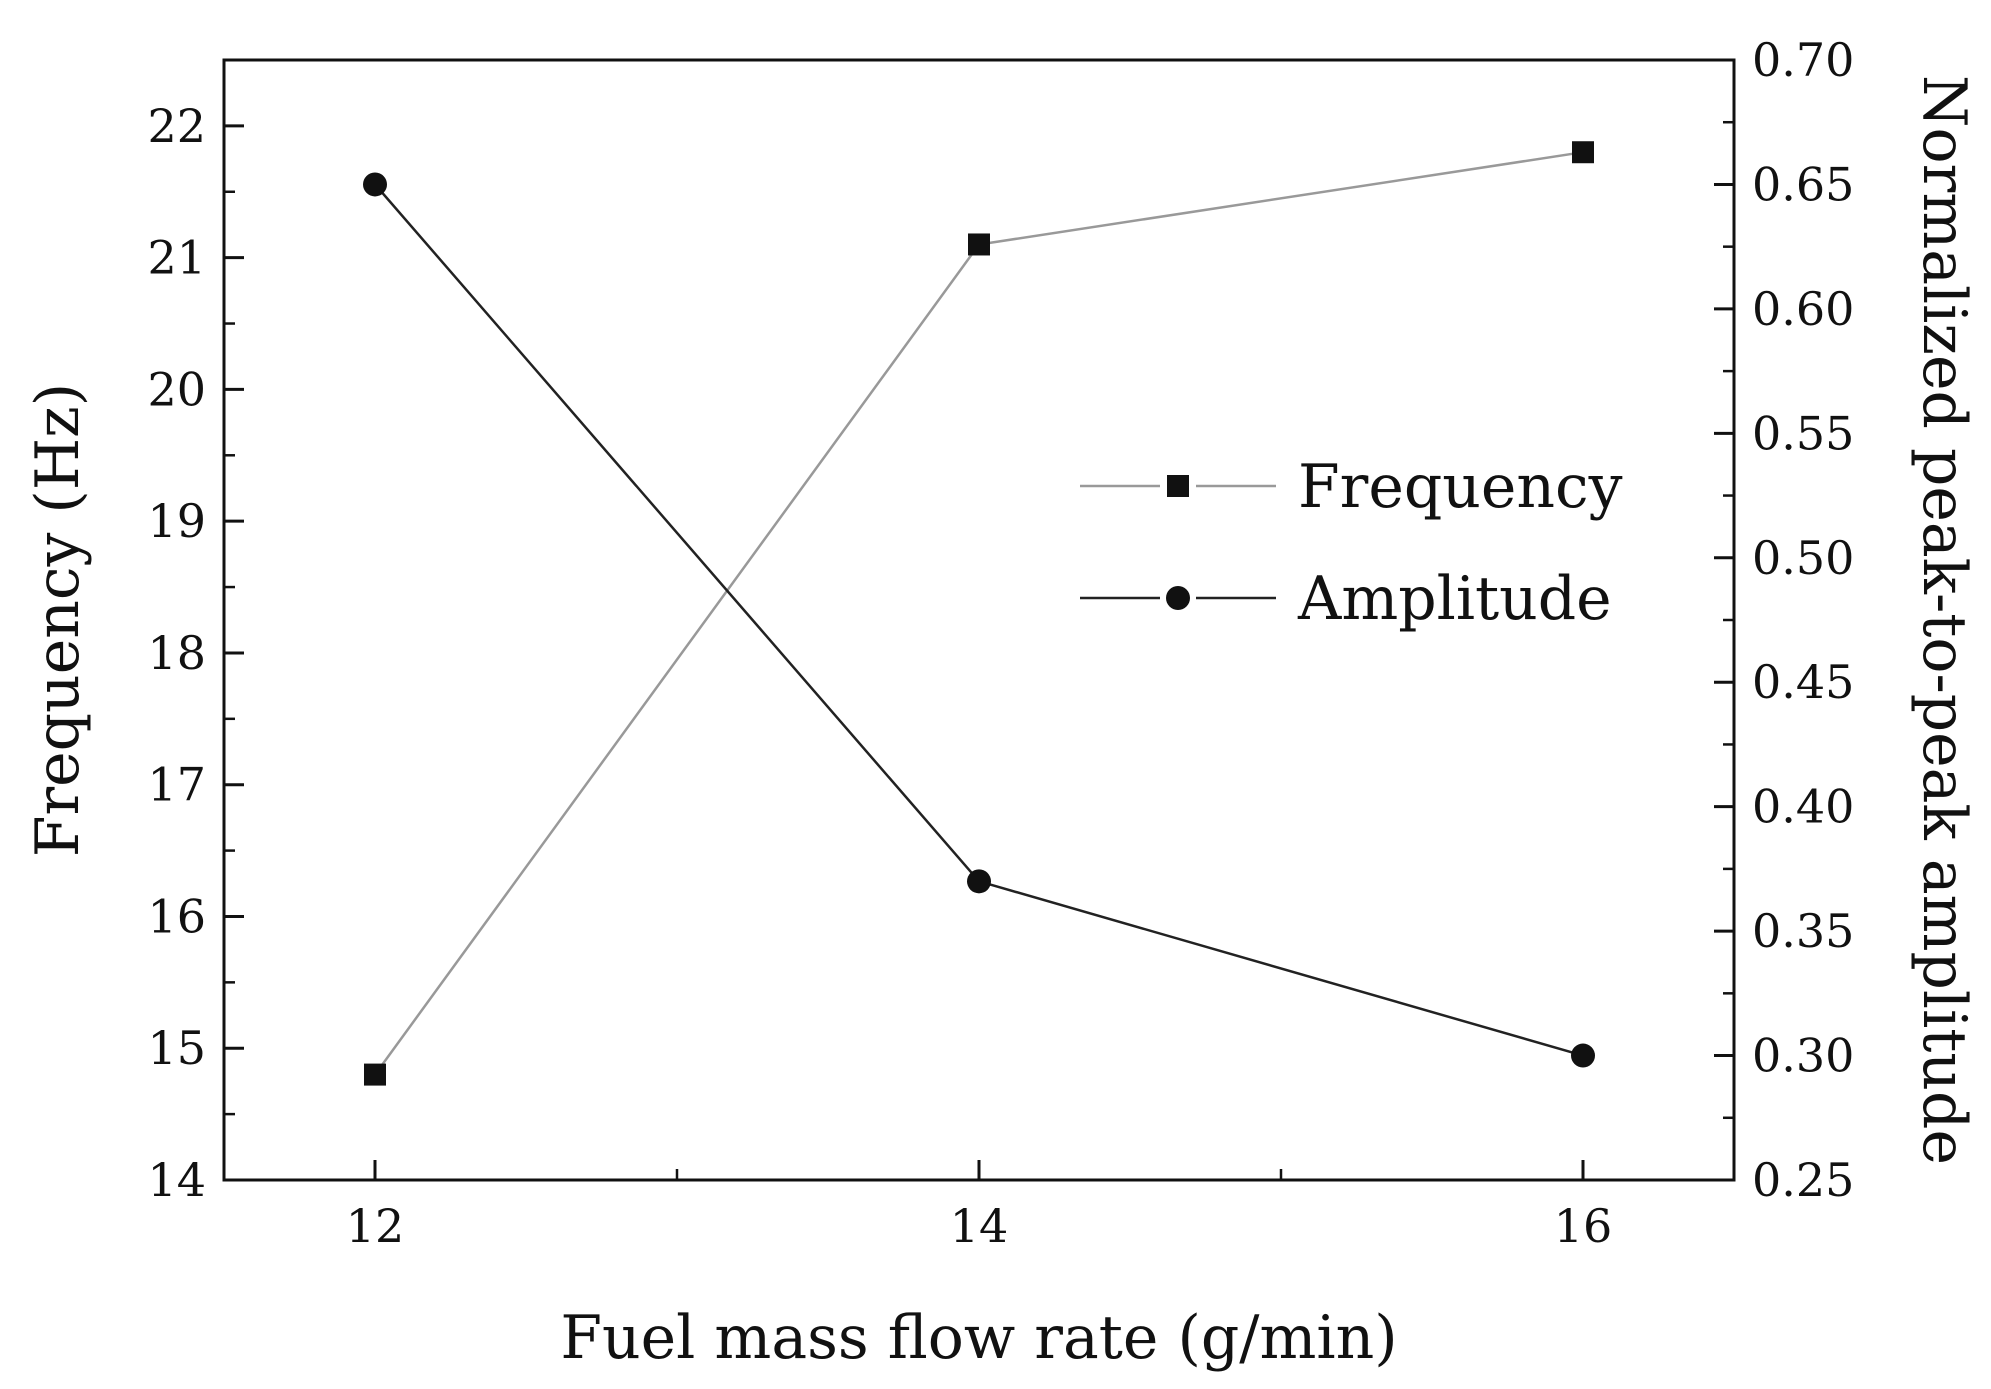 The image size is (1991, 1389). Describe the element at coordinates (1803, 433) in the screenshot. I see `right-axis-tick-label: 0.55` at that location.